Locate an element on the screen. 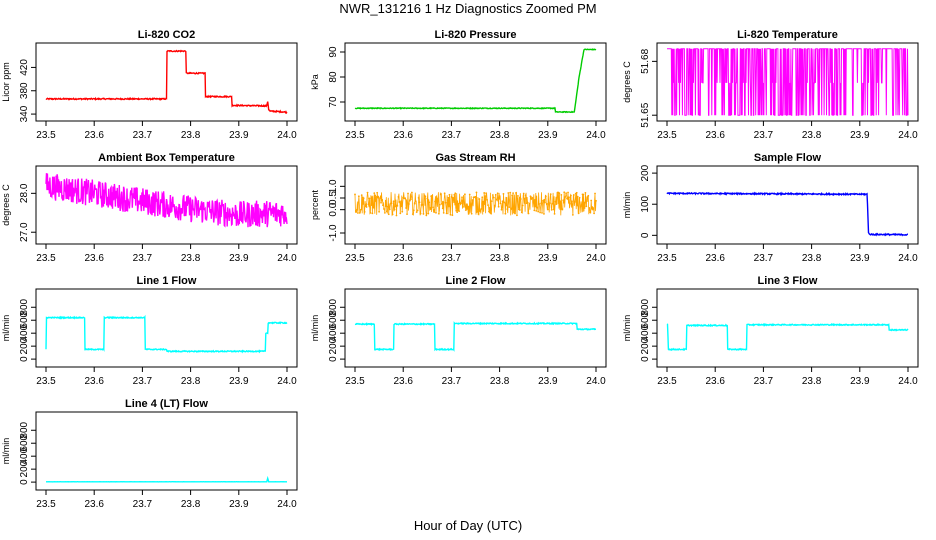 This screenshot has width=936, height=540. y-tick-label: 420 is located at coordinates (24, 67).